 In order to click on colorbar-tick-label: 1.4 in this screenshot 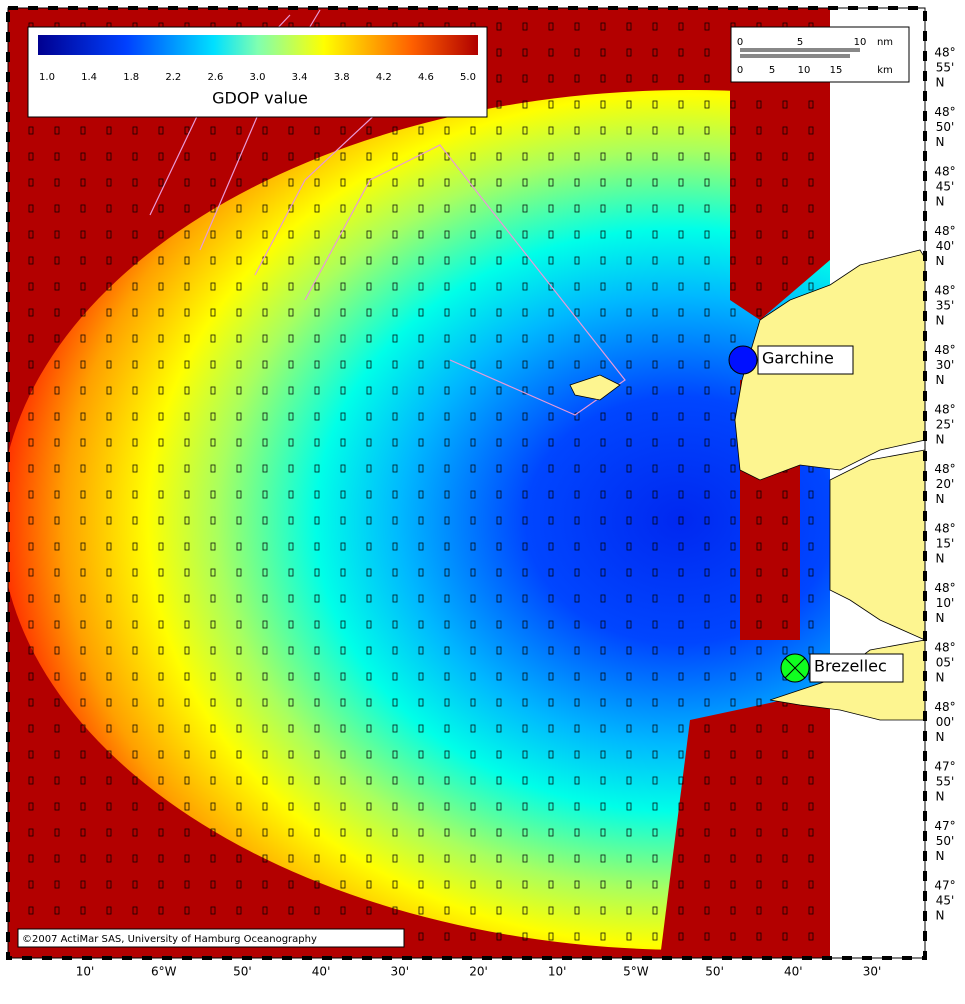, I will do `click(89, 77)`.